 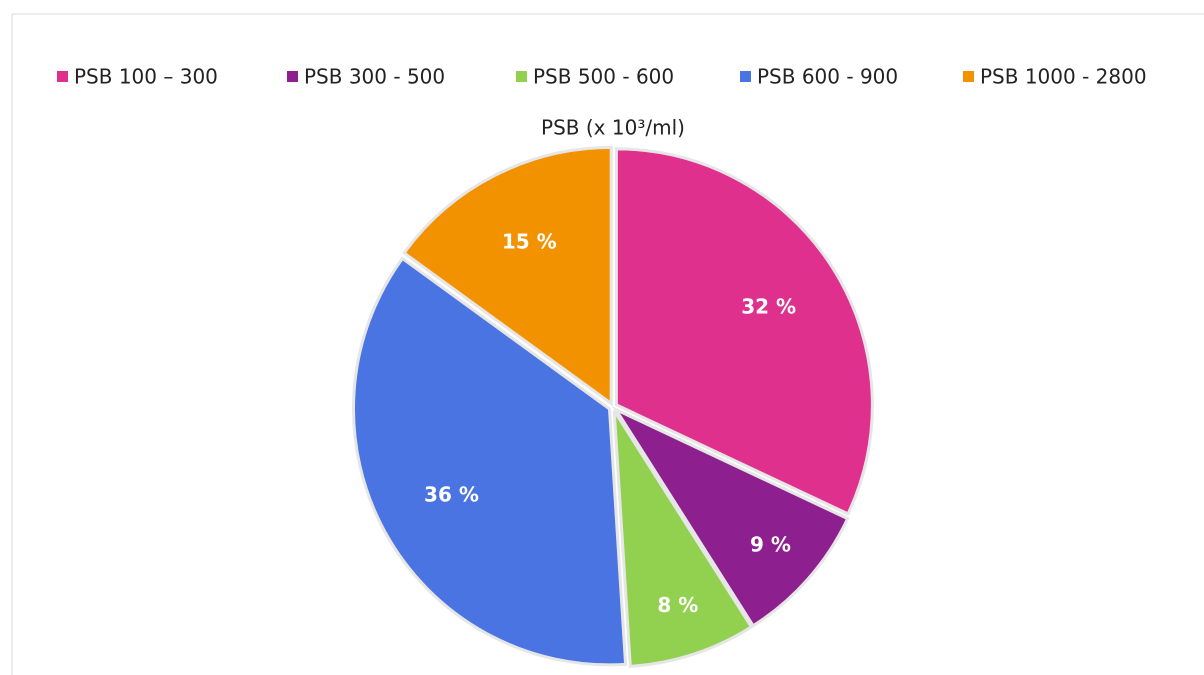 I want to click on data-label: 15 %, so click(x=529, y=241).